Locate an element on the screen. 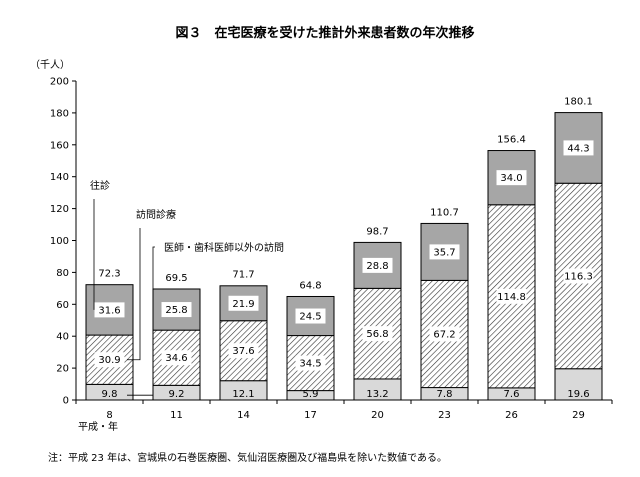 This screenshot has width=640, height=477. data-label: 9.8 is located at coordinates (110, 394).